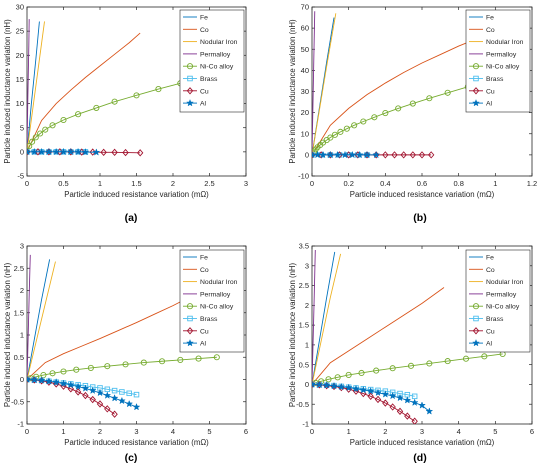  What do you see at coordinates (476, 102) in the screenshot?
I see `legend-marker-al` at bounding box center [476, 102].